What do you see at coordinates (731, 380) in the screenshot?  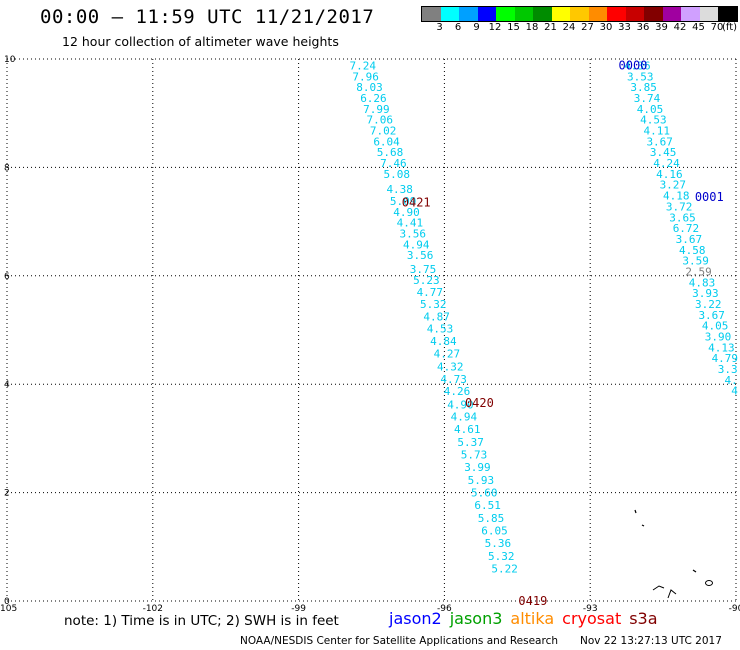 I see `wave-height-label: 4.` at bounding box center [731, 380].